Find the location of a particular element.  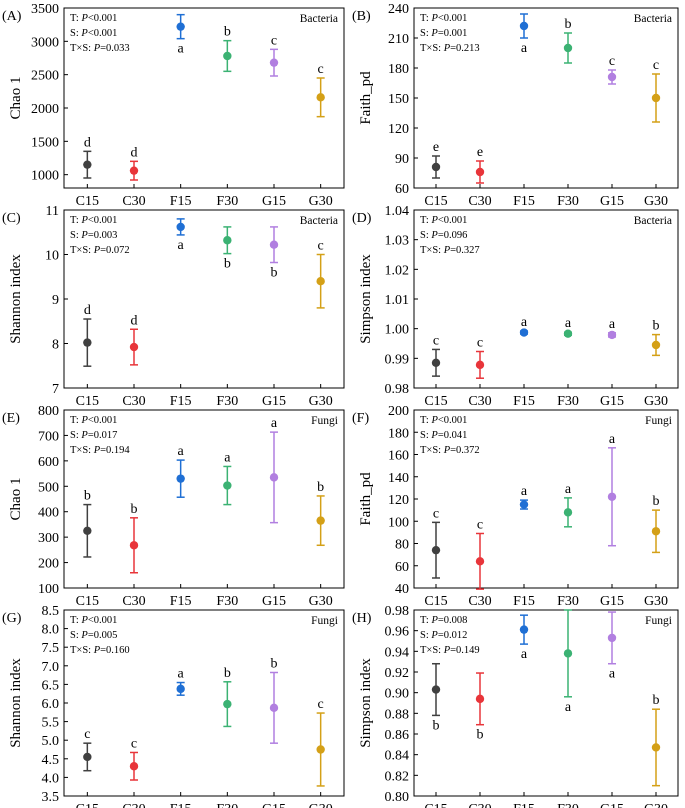

y-tick-label: 90 is located at coordinates (402, 159).